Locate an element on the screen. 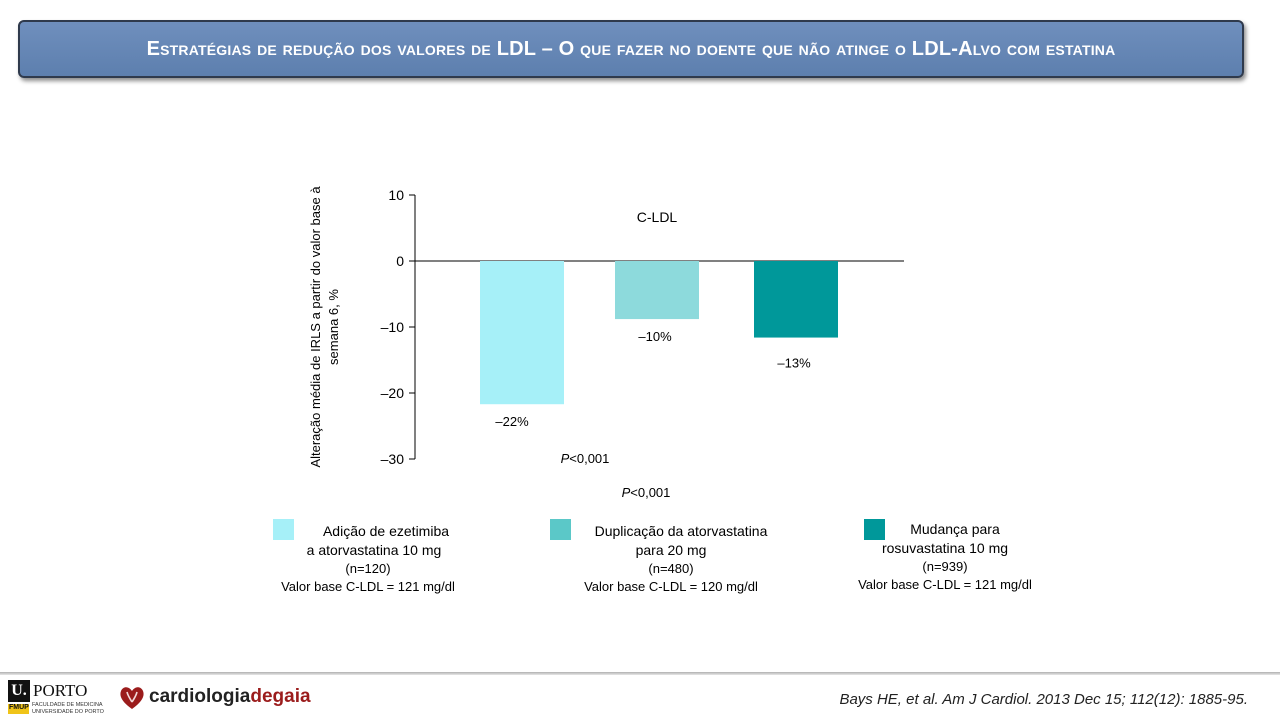  uporto-wordmark: PORTO is located at coordinates (60, 690).